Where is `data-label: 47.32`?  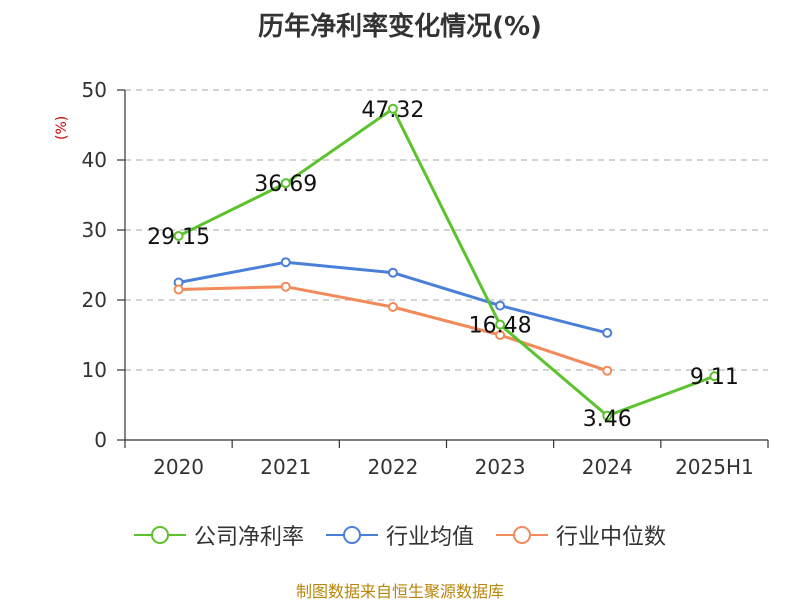 data-label: 47.32 is located at coordinates (392, 110).